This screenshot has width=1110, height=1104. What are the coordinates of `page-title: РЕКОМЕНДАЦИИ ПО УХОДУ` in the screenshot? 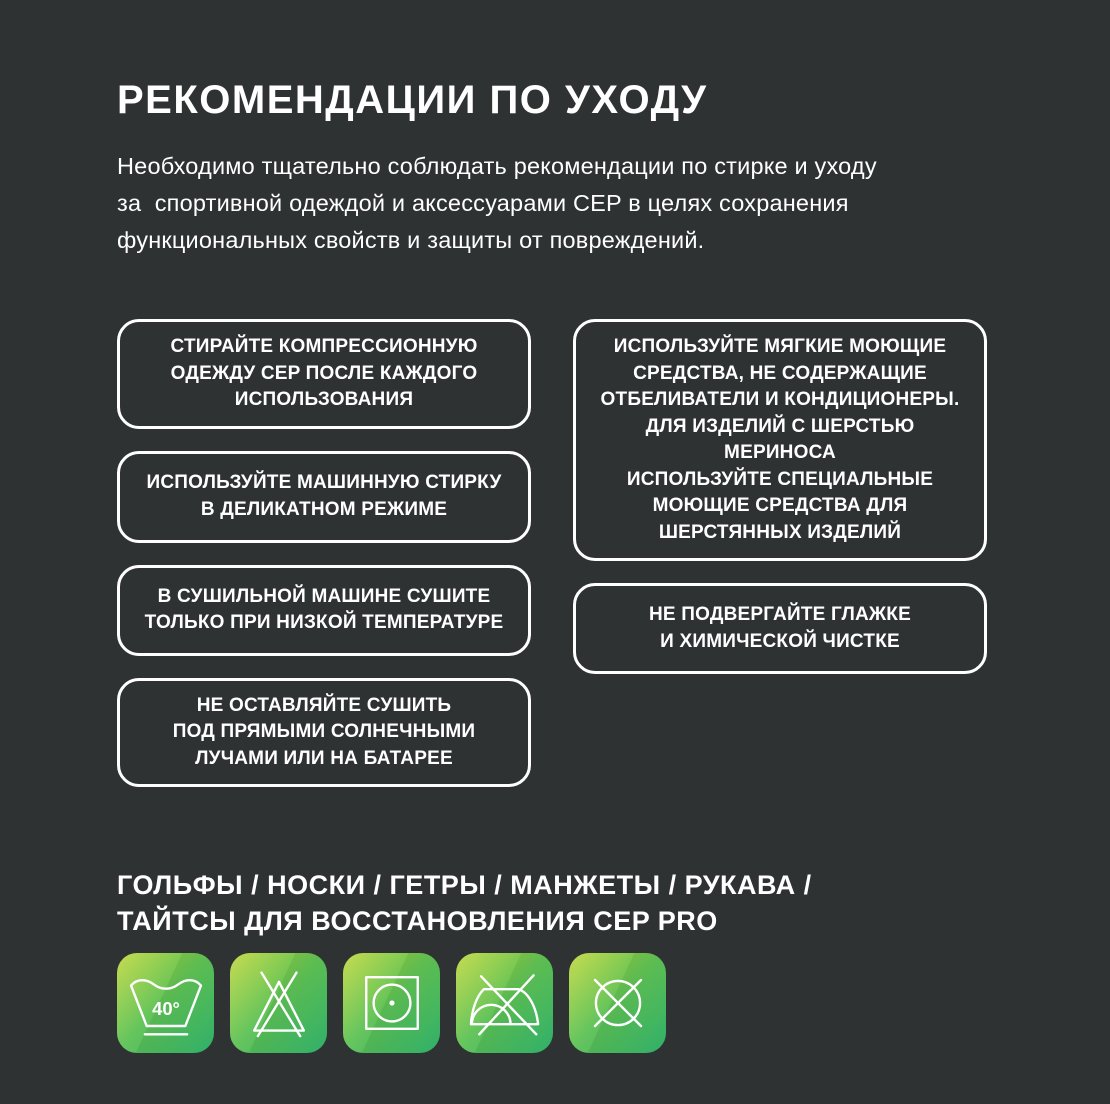 It's located at (412, 100).